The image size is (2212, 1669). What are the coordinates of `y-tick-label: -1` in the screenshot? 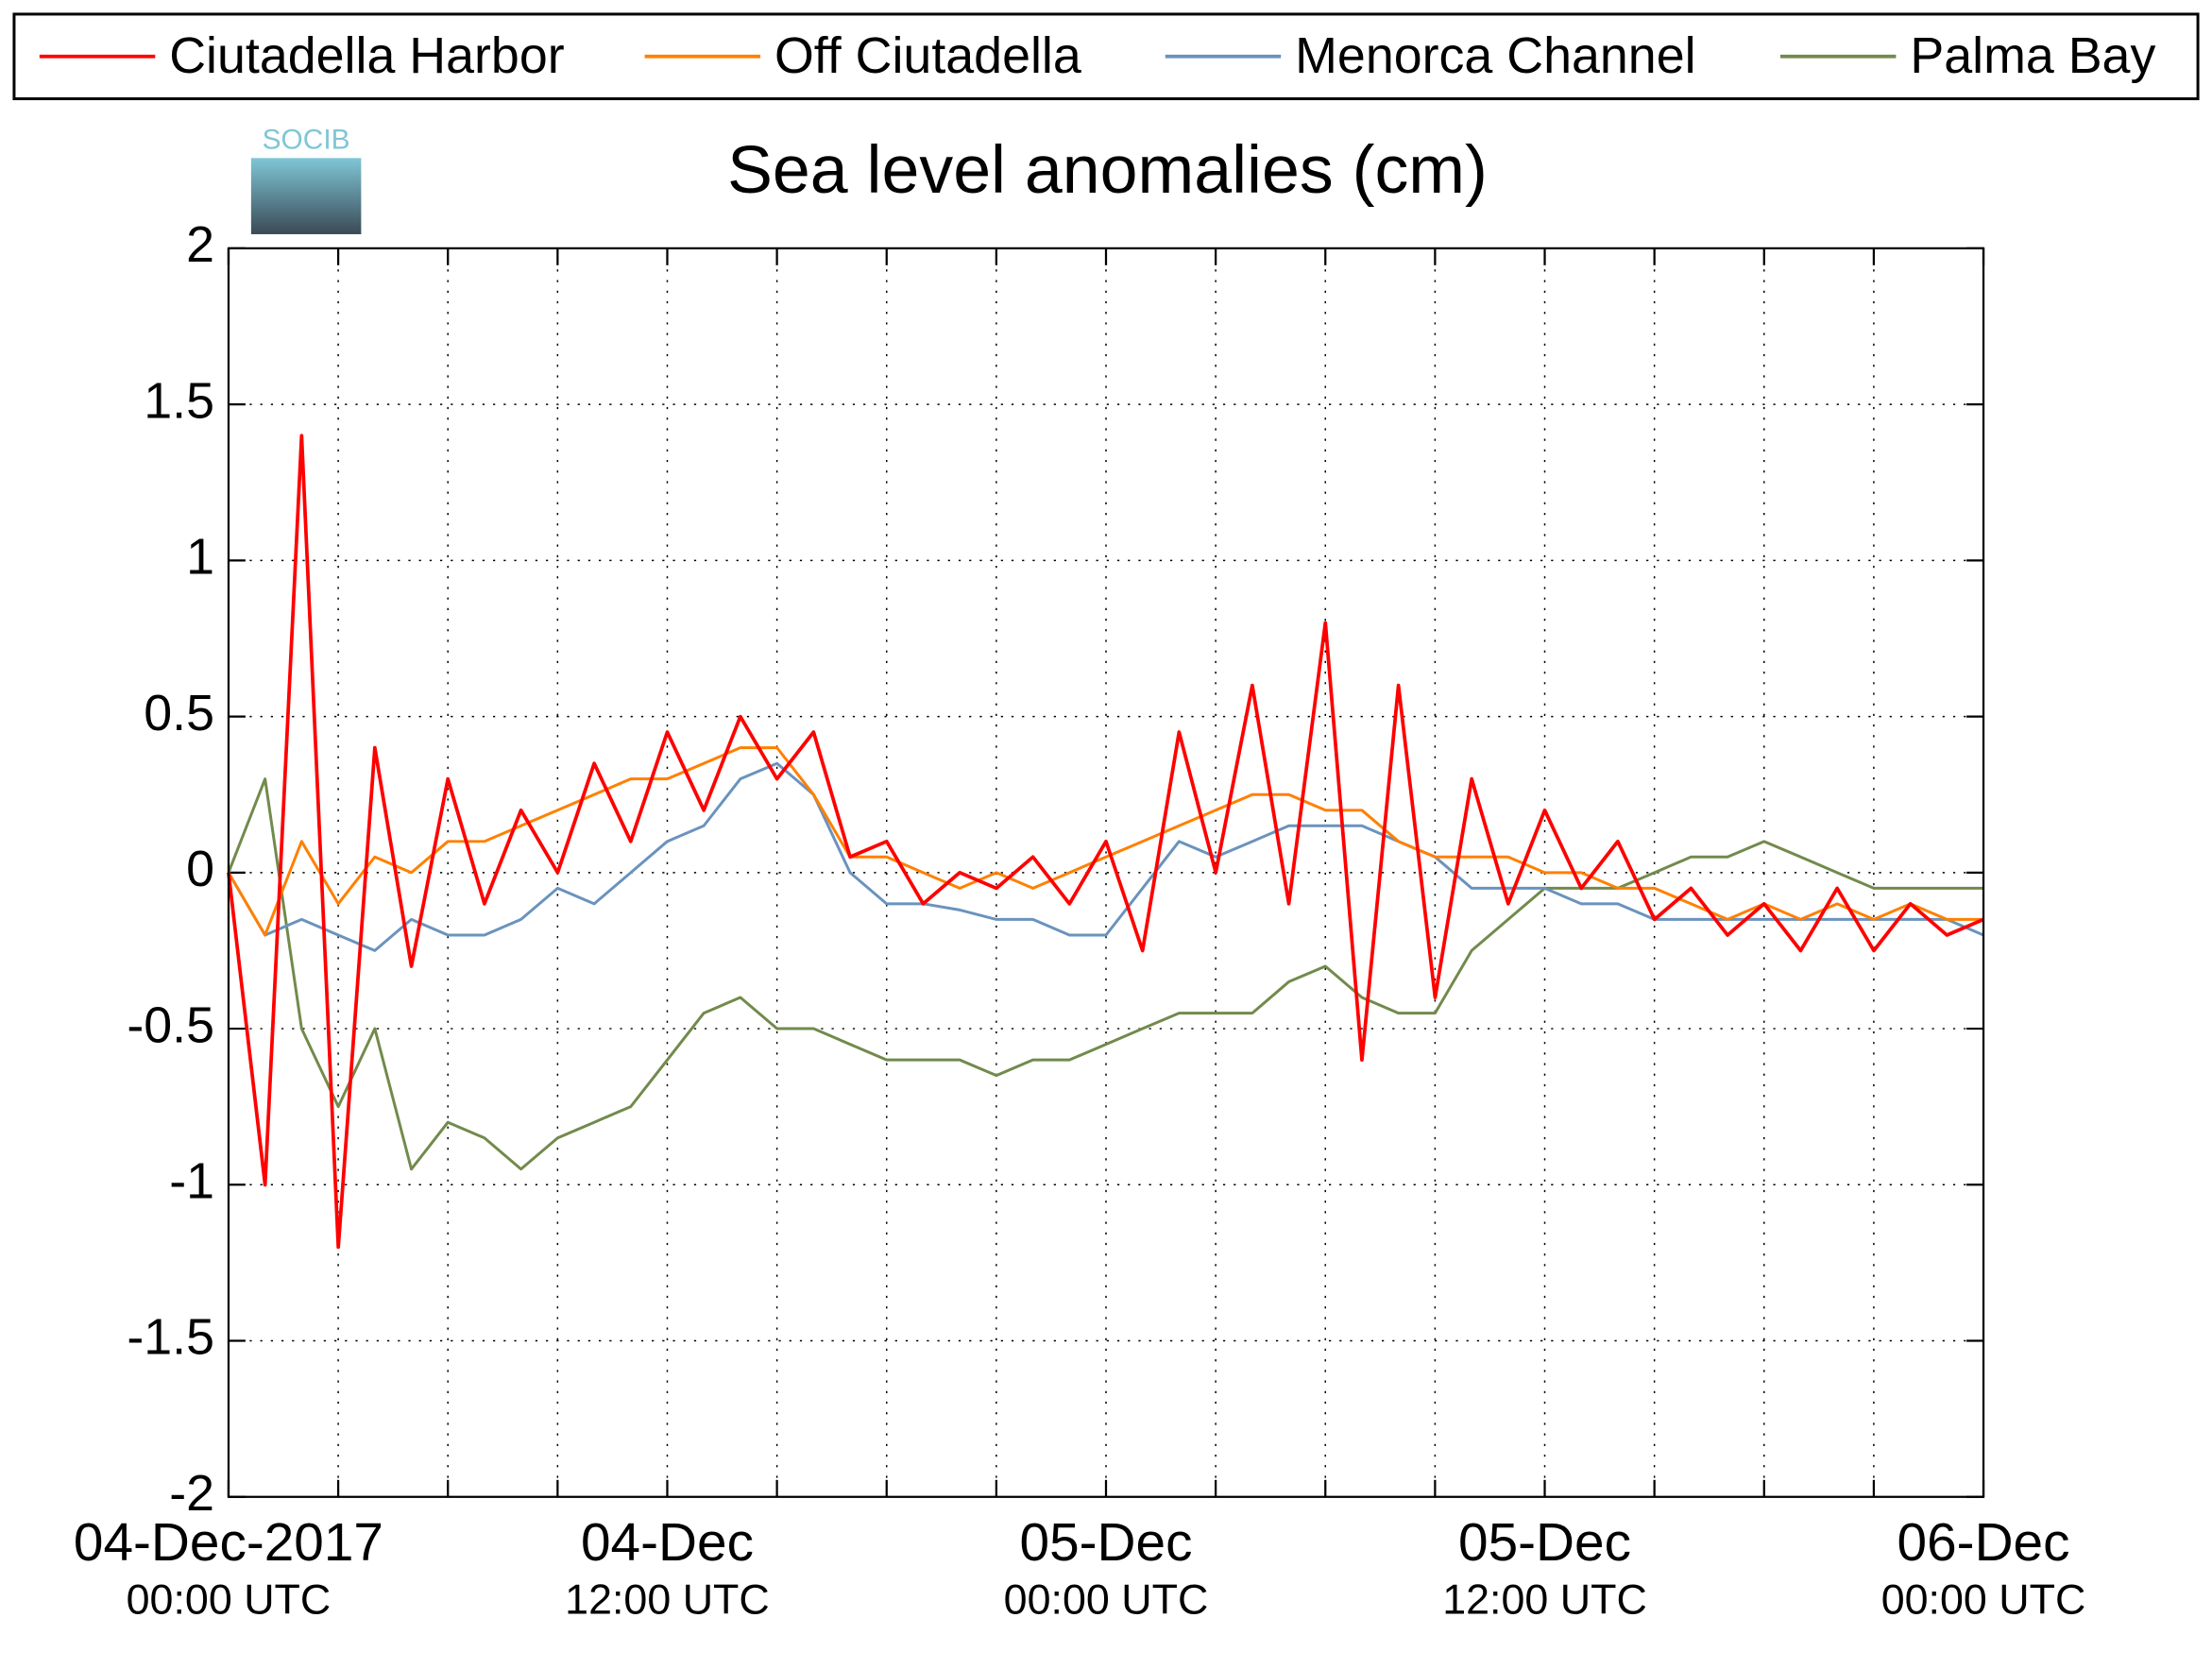 It's located at (191, 1181).